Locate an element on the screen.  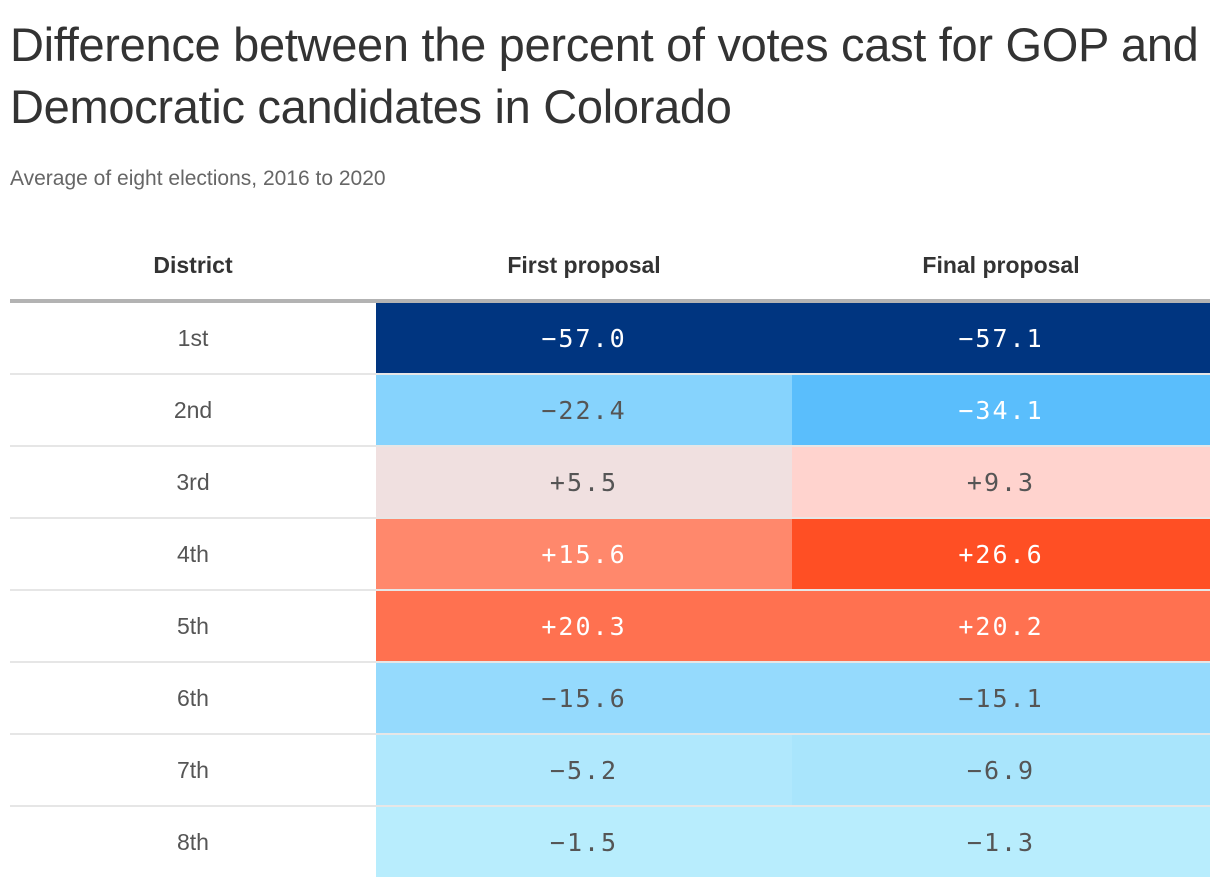
first-proposal-cell: −57.0 is located at coordinates (584, 338).